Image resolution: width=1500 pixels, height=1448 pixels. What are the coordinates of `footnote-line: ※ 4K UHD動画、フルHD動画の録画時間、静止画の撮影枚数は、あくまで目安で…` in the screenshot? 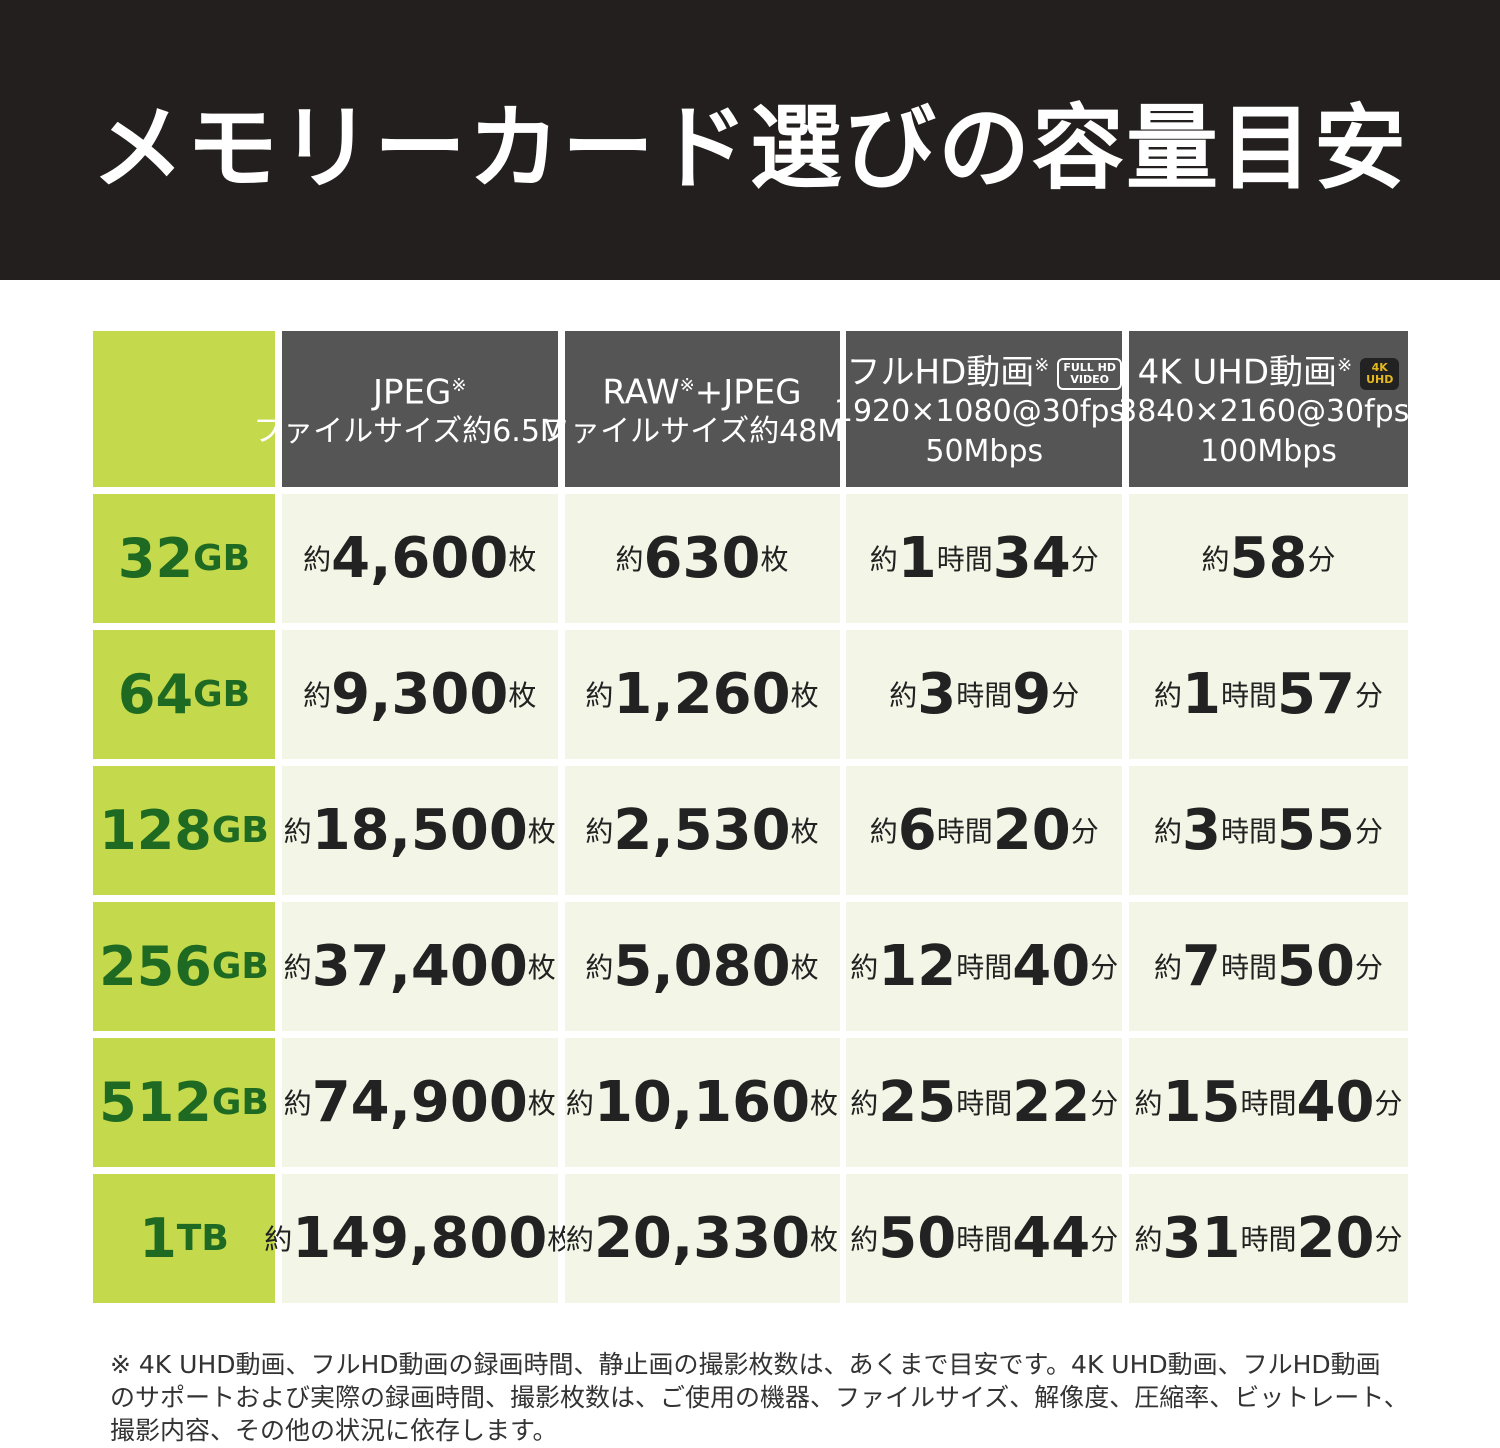 It's located at (745, 1364).